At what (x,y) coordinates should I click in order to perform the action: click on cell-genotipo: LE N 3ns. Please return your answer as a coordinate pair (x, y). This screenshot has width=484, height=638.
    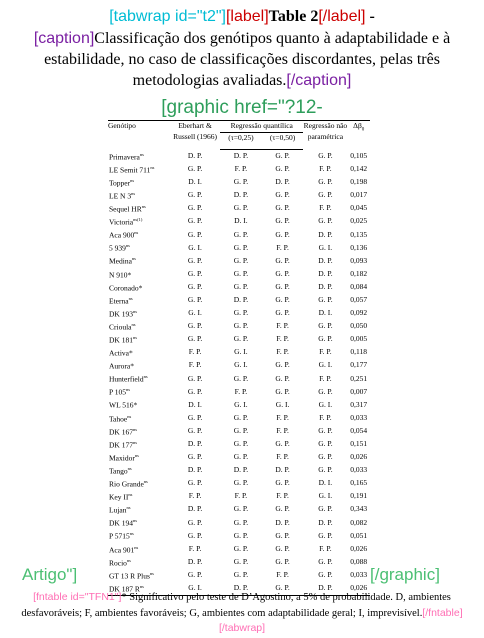
    Looking at the image, I should click on (122, 195).